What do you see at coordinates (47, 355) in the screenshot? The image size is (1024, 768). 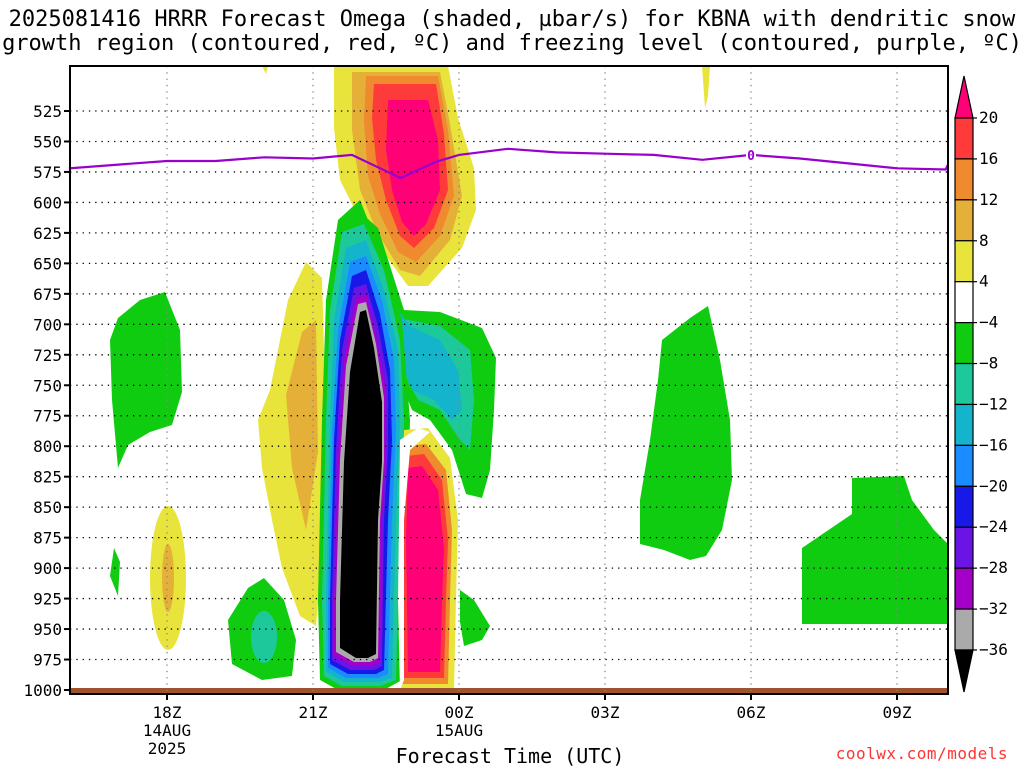 I see `y-tick-label: 725` at bounding box center [47, 355].